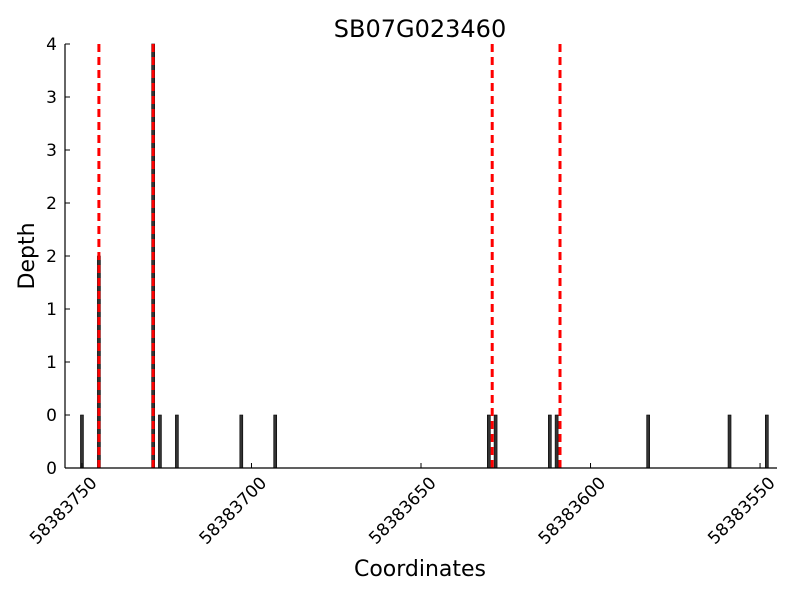  I want to click on y-tick-label-1: 0, so click(51, 416).